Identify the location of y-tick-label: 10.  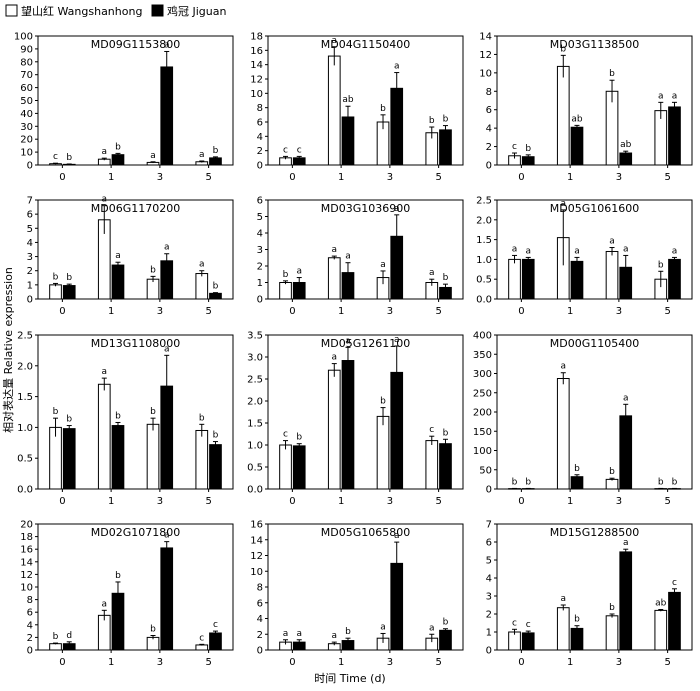
(26, 153).